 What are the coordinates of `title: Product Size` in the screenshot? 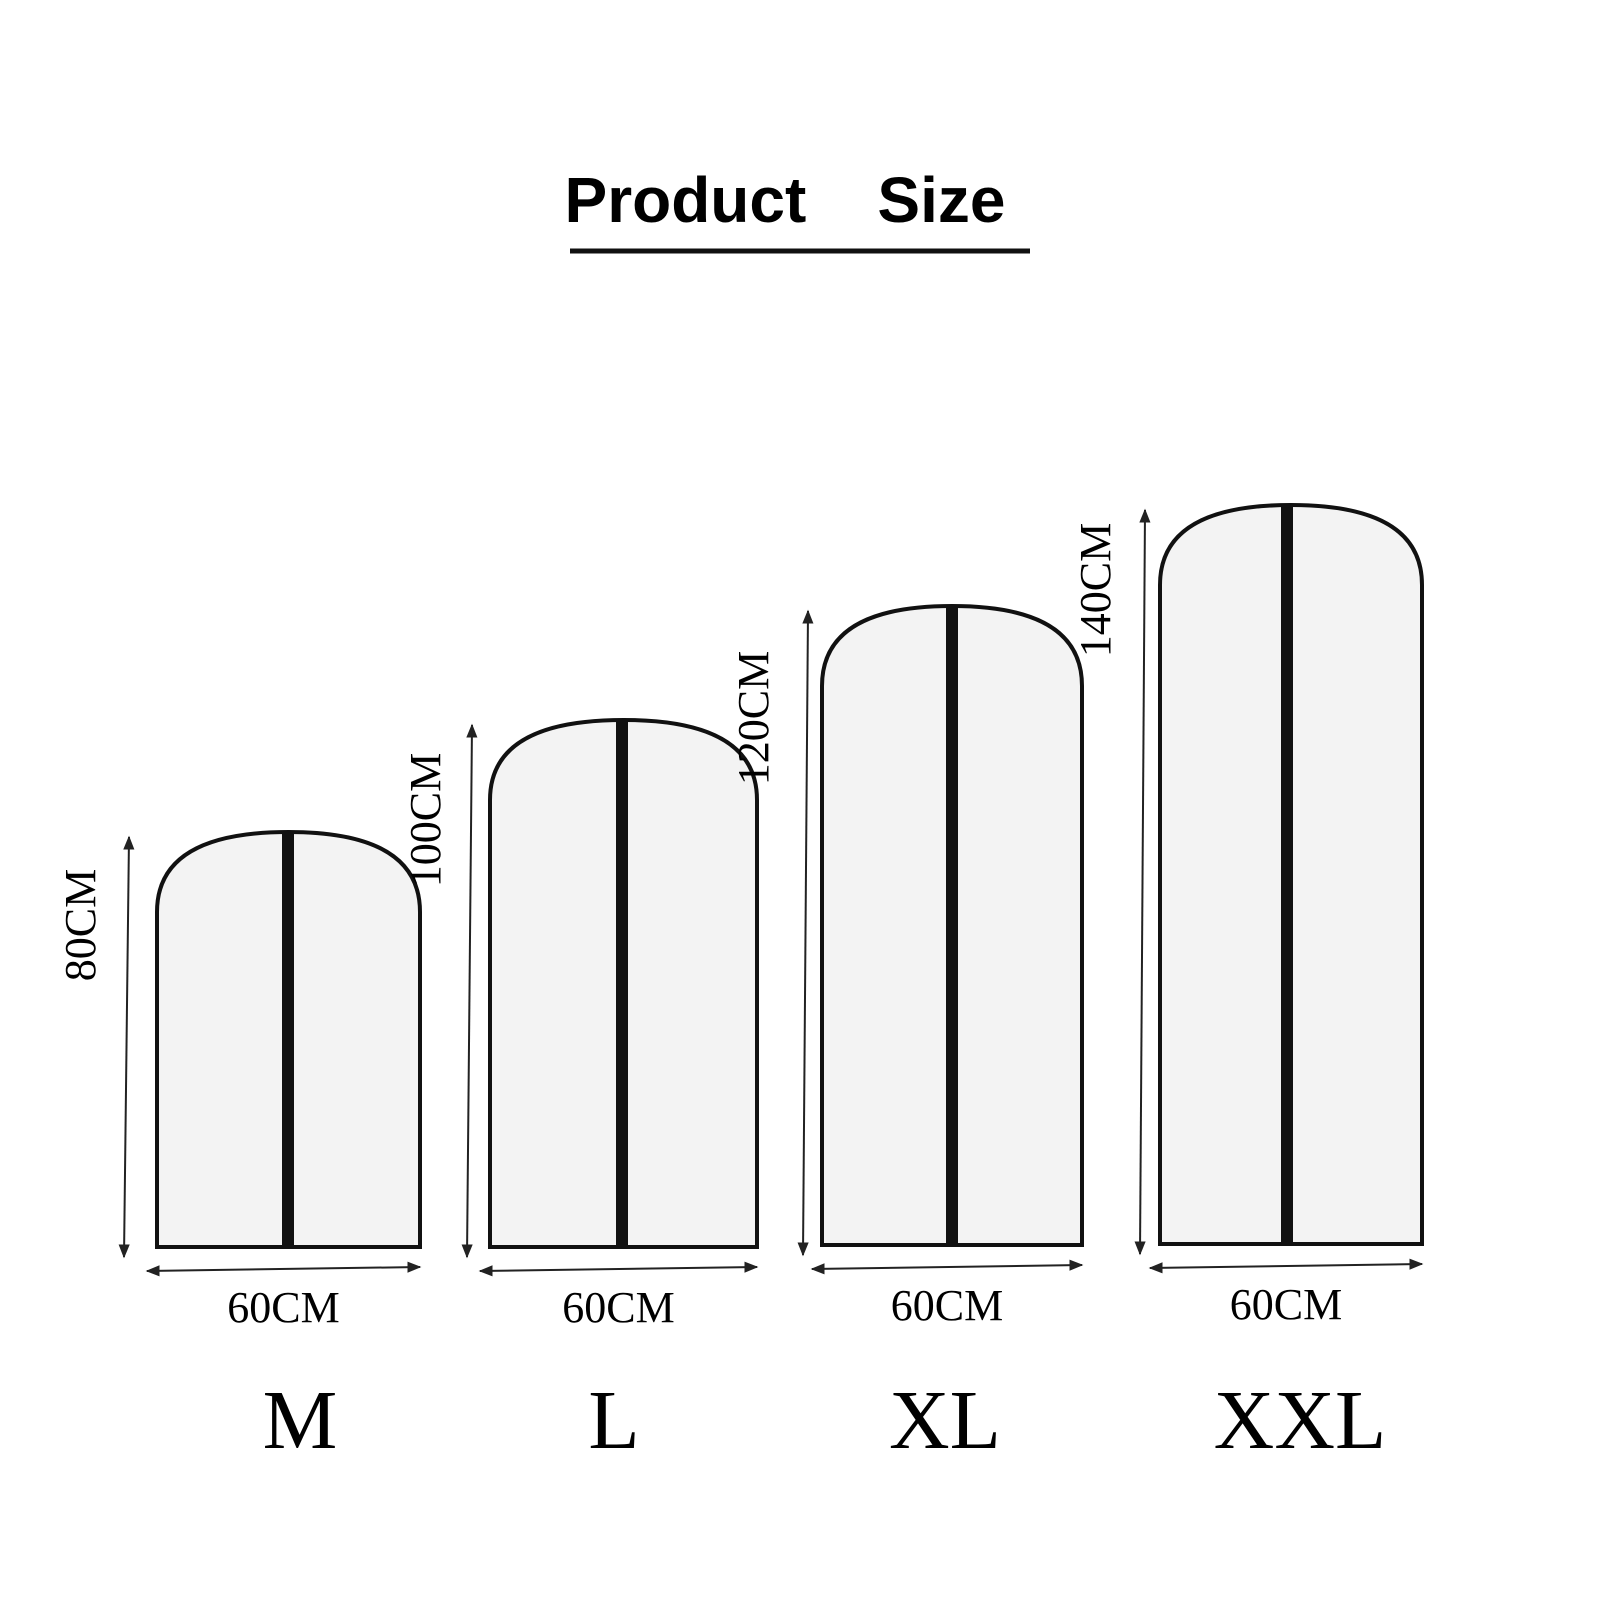 It's located at (785, 200).